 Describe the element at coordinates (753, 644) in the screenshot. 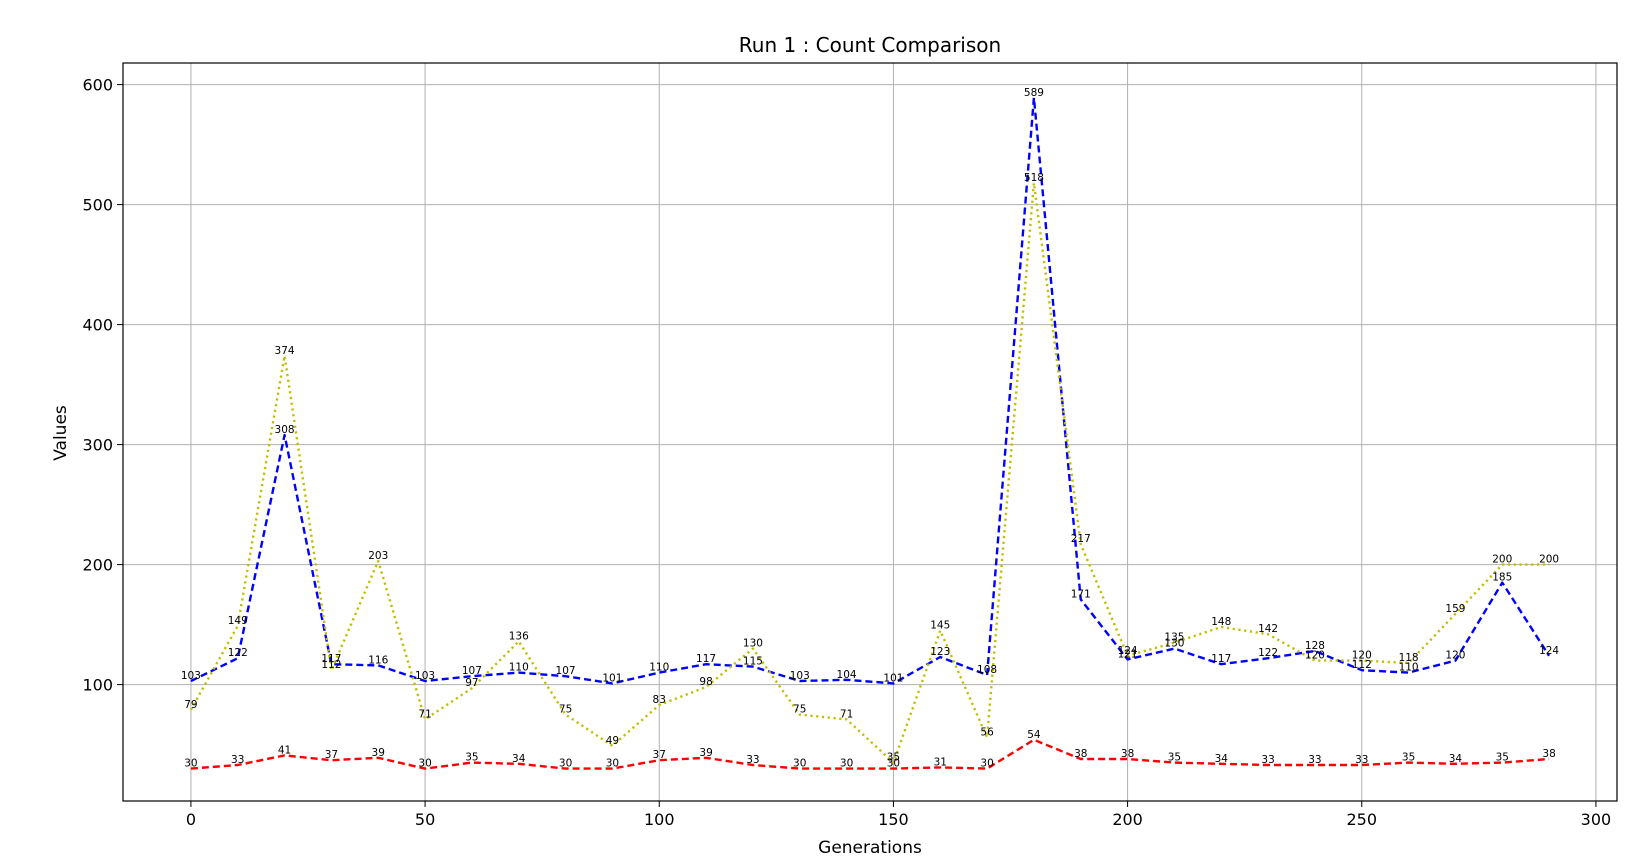

I see `data-label: 130` at that location.